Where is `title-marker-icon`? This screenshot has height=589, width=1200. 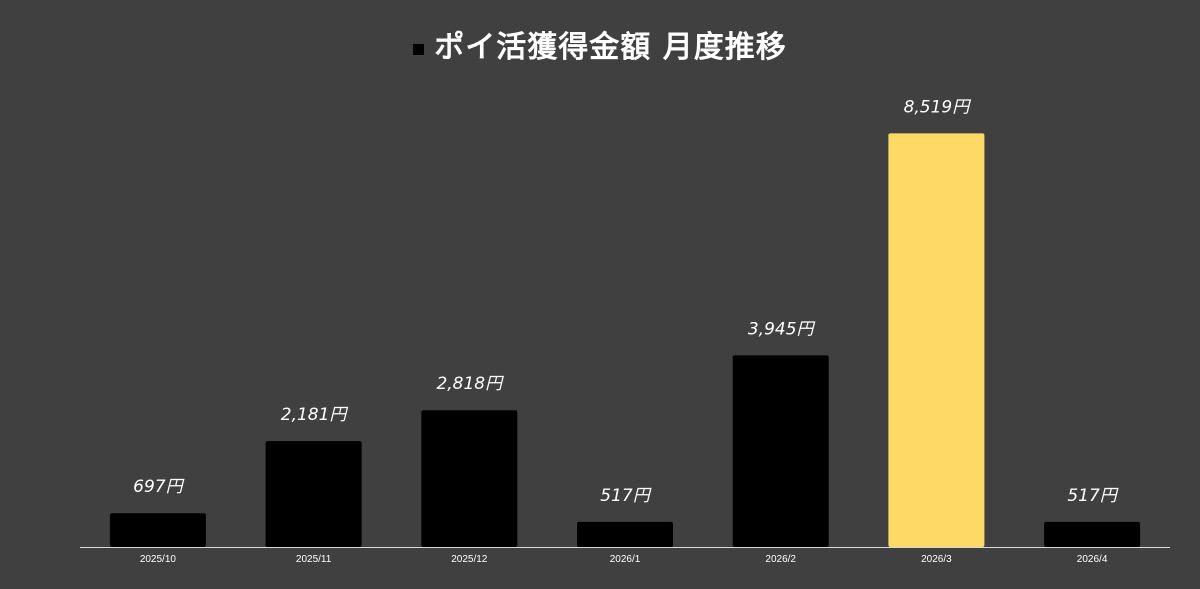
title-marker-icon is located at coordinates (419, 49).